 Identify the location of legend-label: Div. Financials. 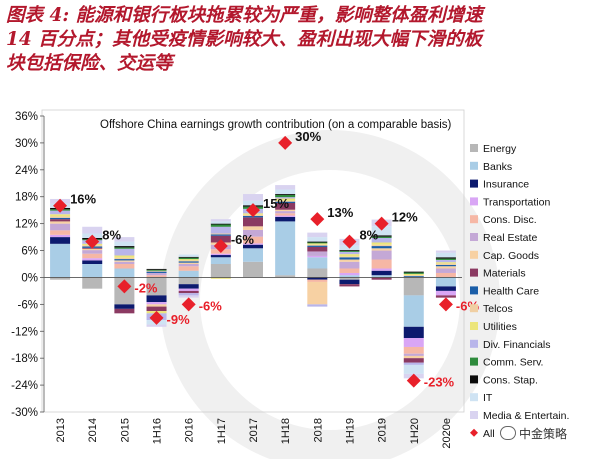
(517, 345).